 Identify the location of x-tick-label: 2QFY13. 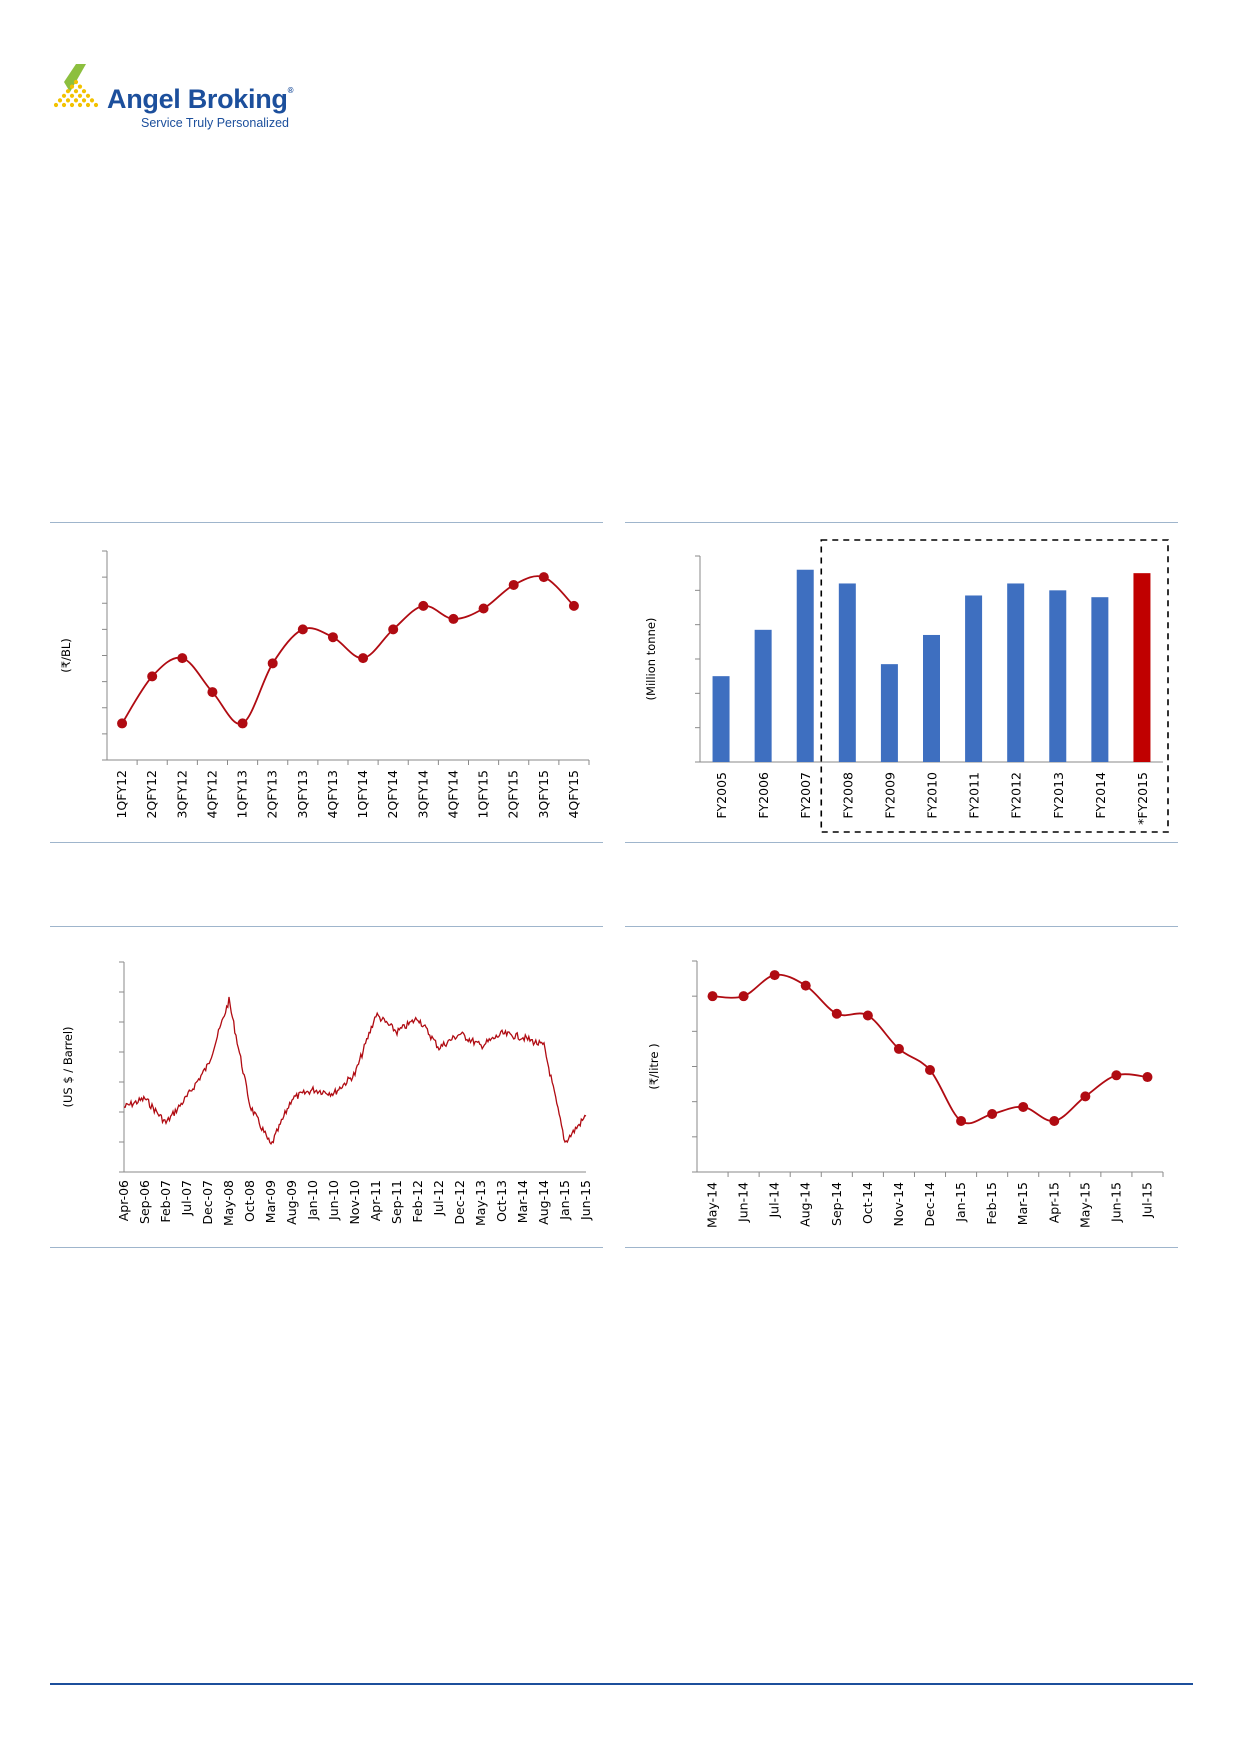
(272, 794).